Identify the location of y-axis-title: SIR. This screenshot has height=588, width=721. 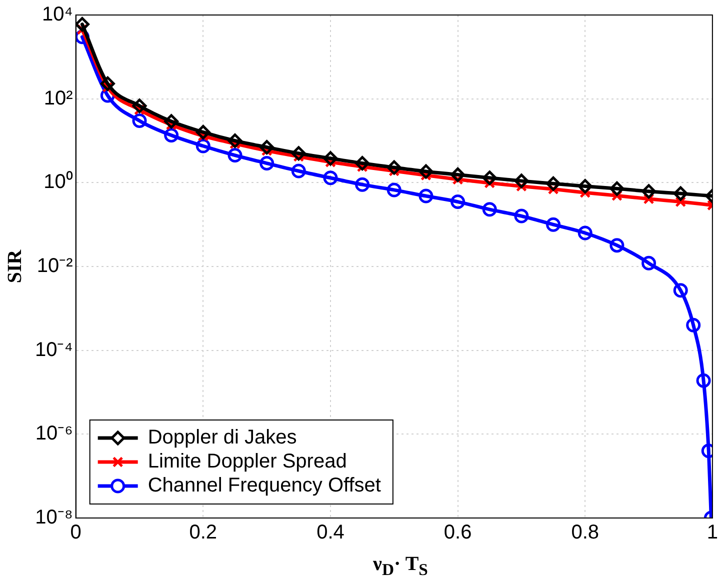
(15, 266).